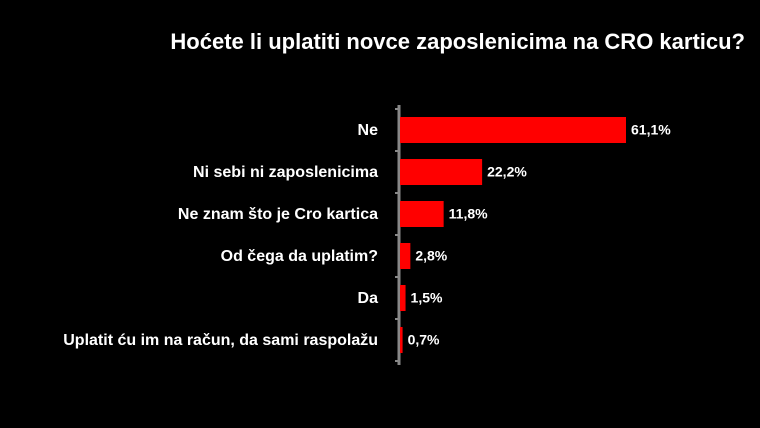 The height and width of the screenshot is (428, 760). What do you see at coordinates (424, 340) in the screenshot?
I see `data-label: 0,7%` at bounding box center [424, 340].